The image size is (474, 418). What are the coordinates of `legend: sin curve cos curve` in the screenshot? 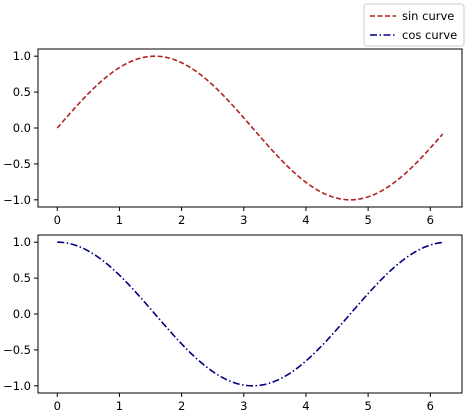 It's located at (414, 25).